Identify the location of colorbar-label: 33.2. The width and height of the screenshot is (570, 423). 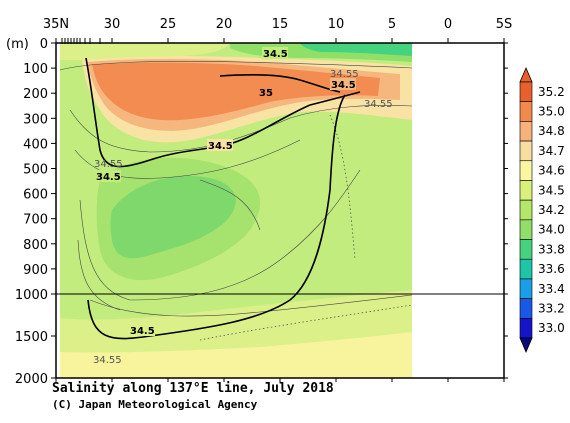
(551, 308).